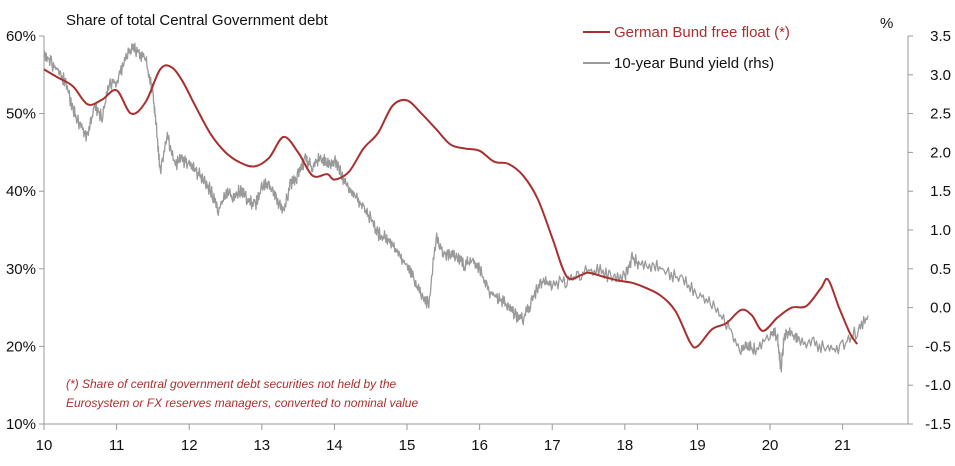 The height and width of the screenshot is (466, 955). Describe the element at coordinates (940, 308) in the screenshot. I see `right-tick-label: 0.0` at that location.